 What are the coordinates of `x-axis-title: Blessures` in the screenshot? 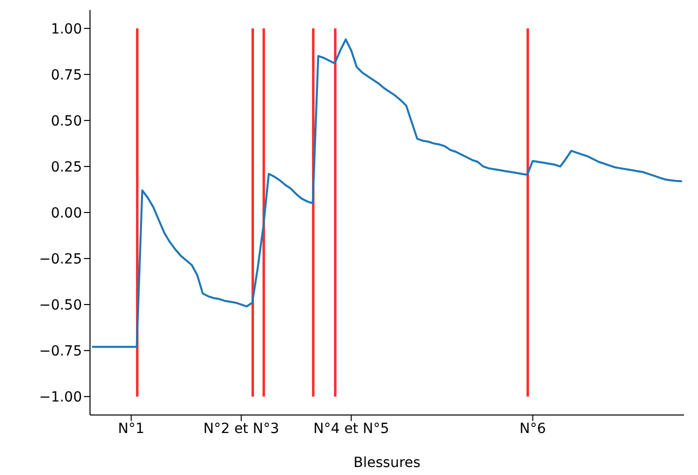 It's located at (387, 463).